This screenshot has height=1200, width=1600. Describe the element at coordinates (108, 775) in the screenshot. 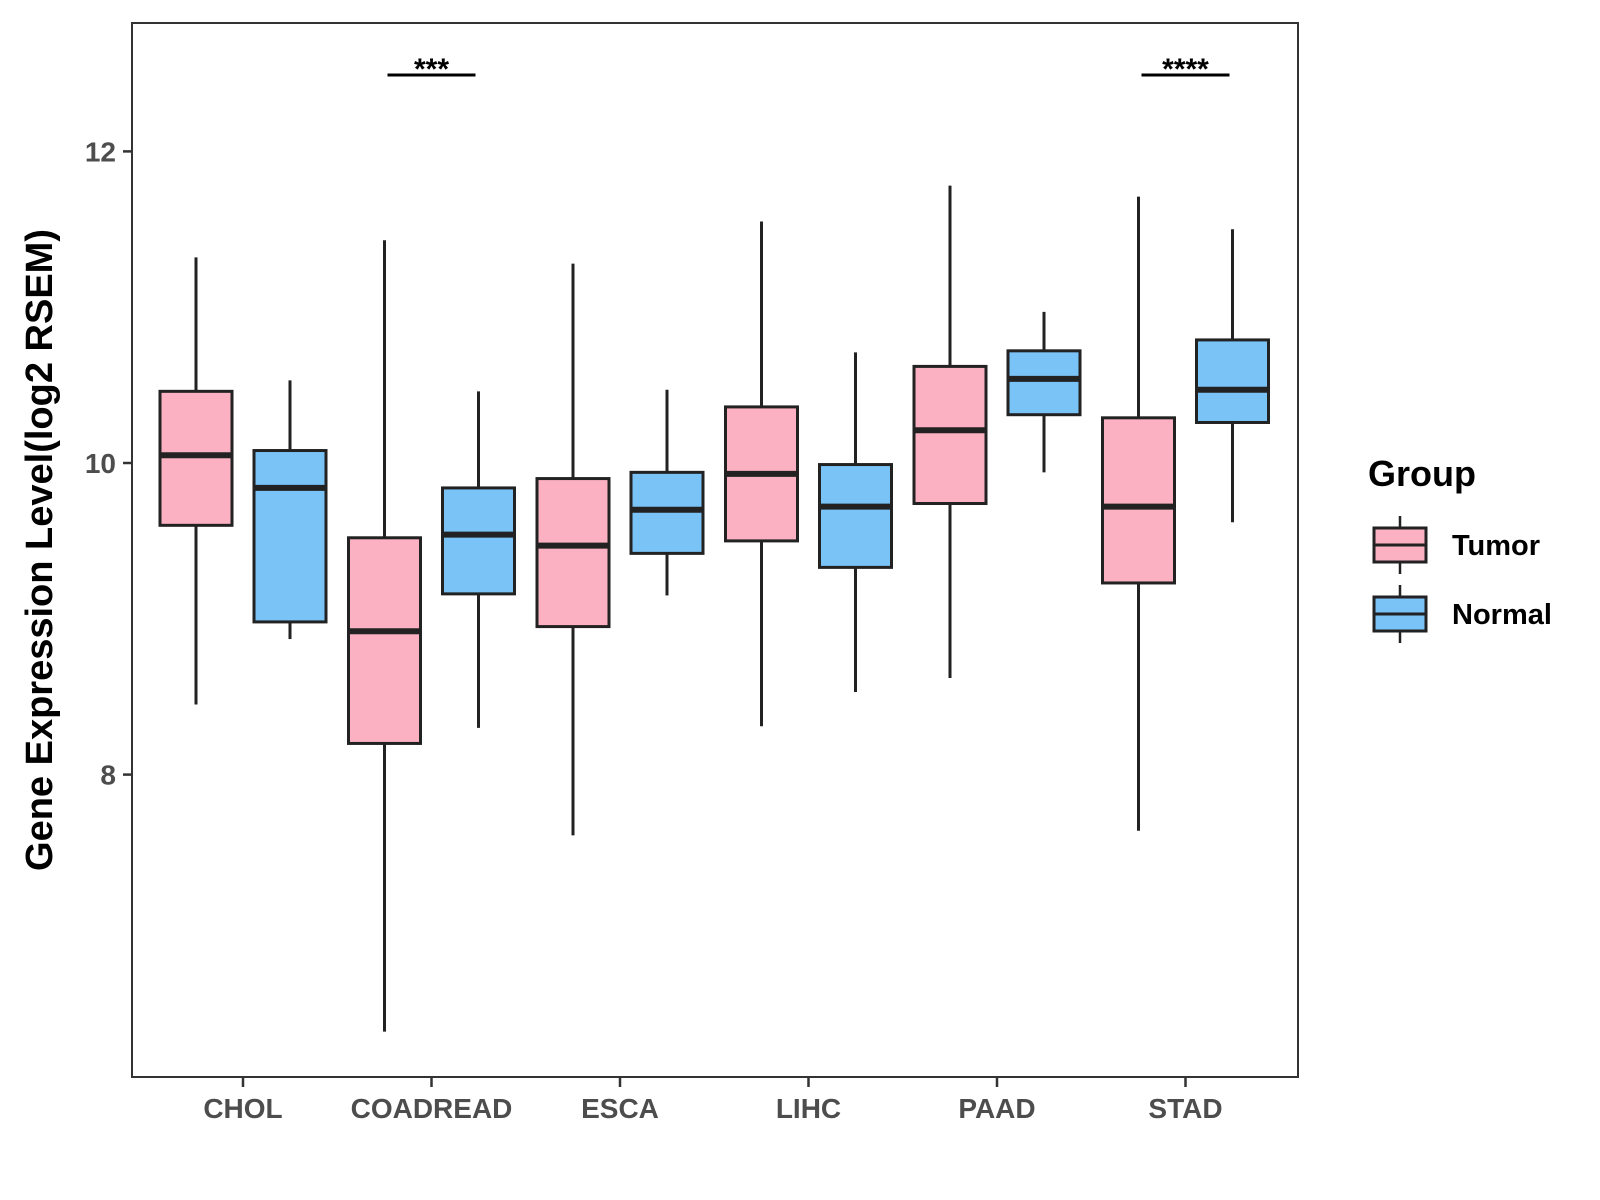

I see `y-tick-label: 8` at that location.